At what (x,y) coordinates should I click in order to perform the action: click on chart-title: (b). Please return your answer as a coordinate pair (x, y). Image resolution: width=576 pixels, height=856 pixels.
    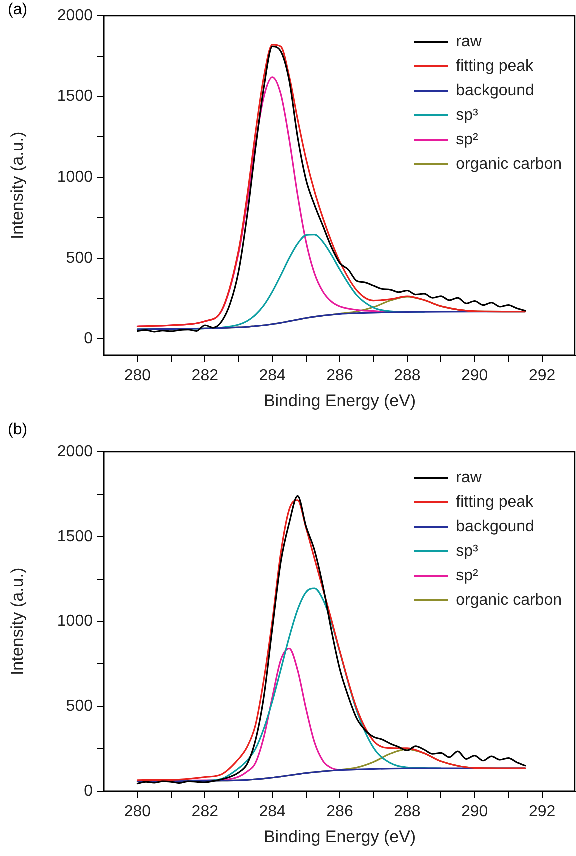
    Looking at the image, I should click on (18, 429).